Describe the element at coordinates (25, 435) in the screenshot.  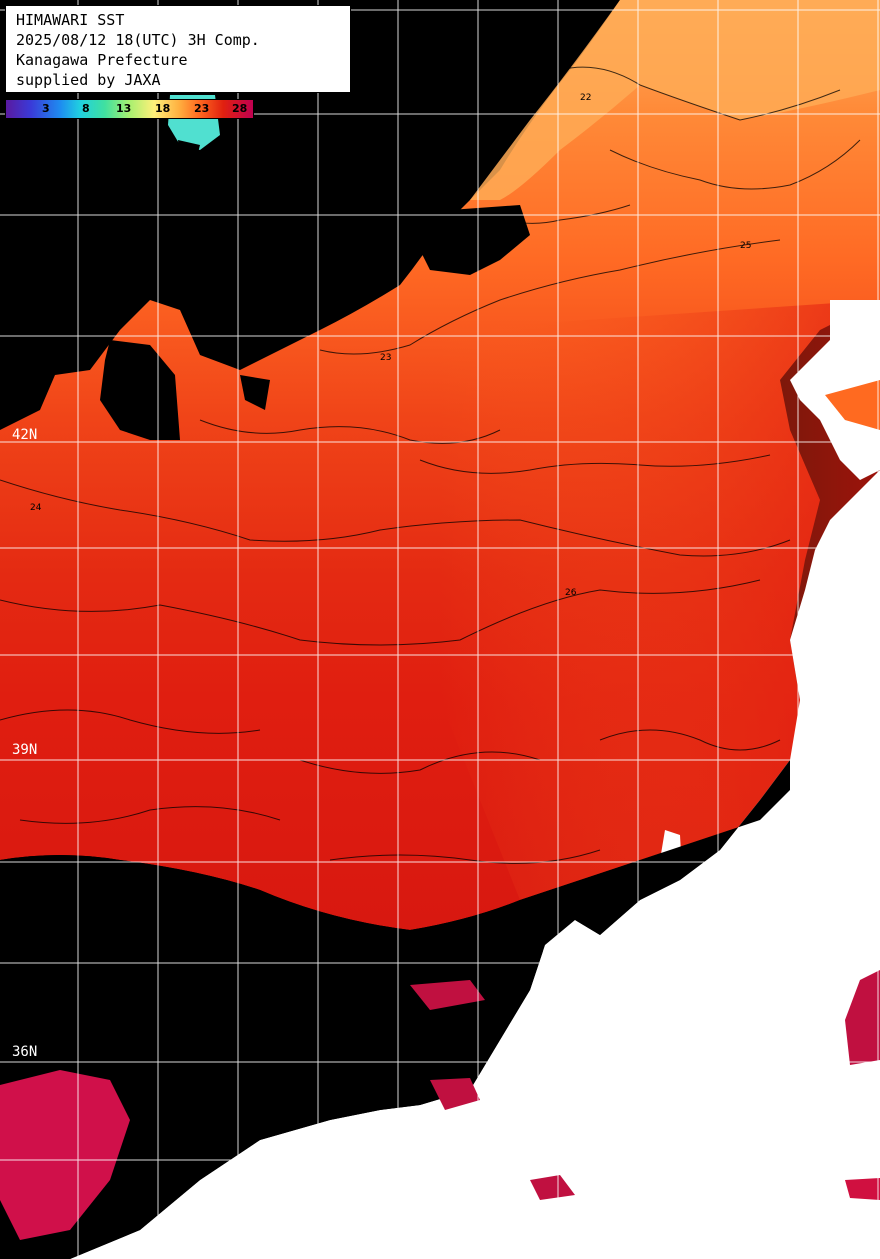
I see `lat-label-42n: 42N` at that location.